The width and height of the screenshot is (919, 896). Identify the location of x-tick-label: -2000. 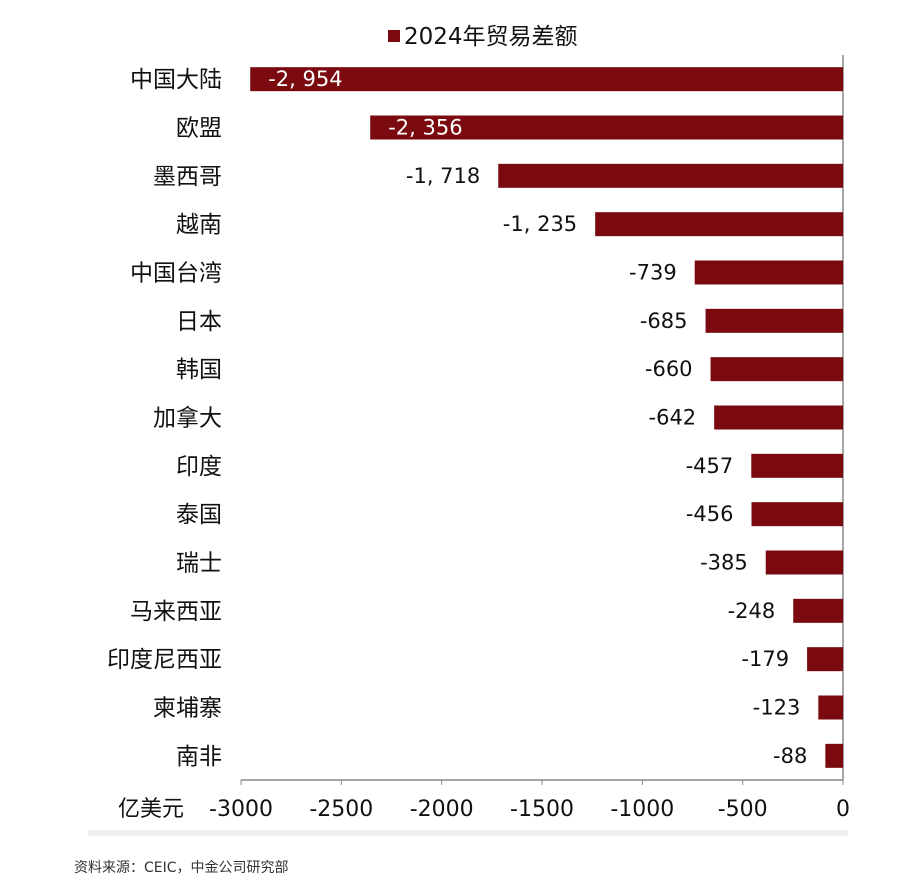
(442, 809).